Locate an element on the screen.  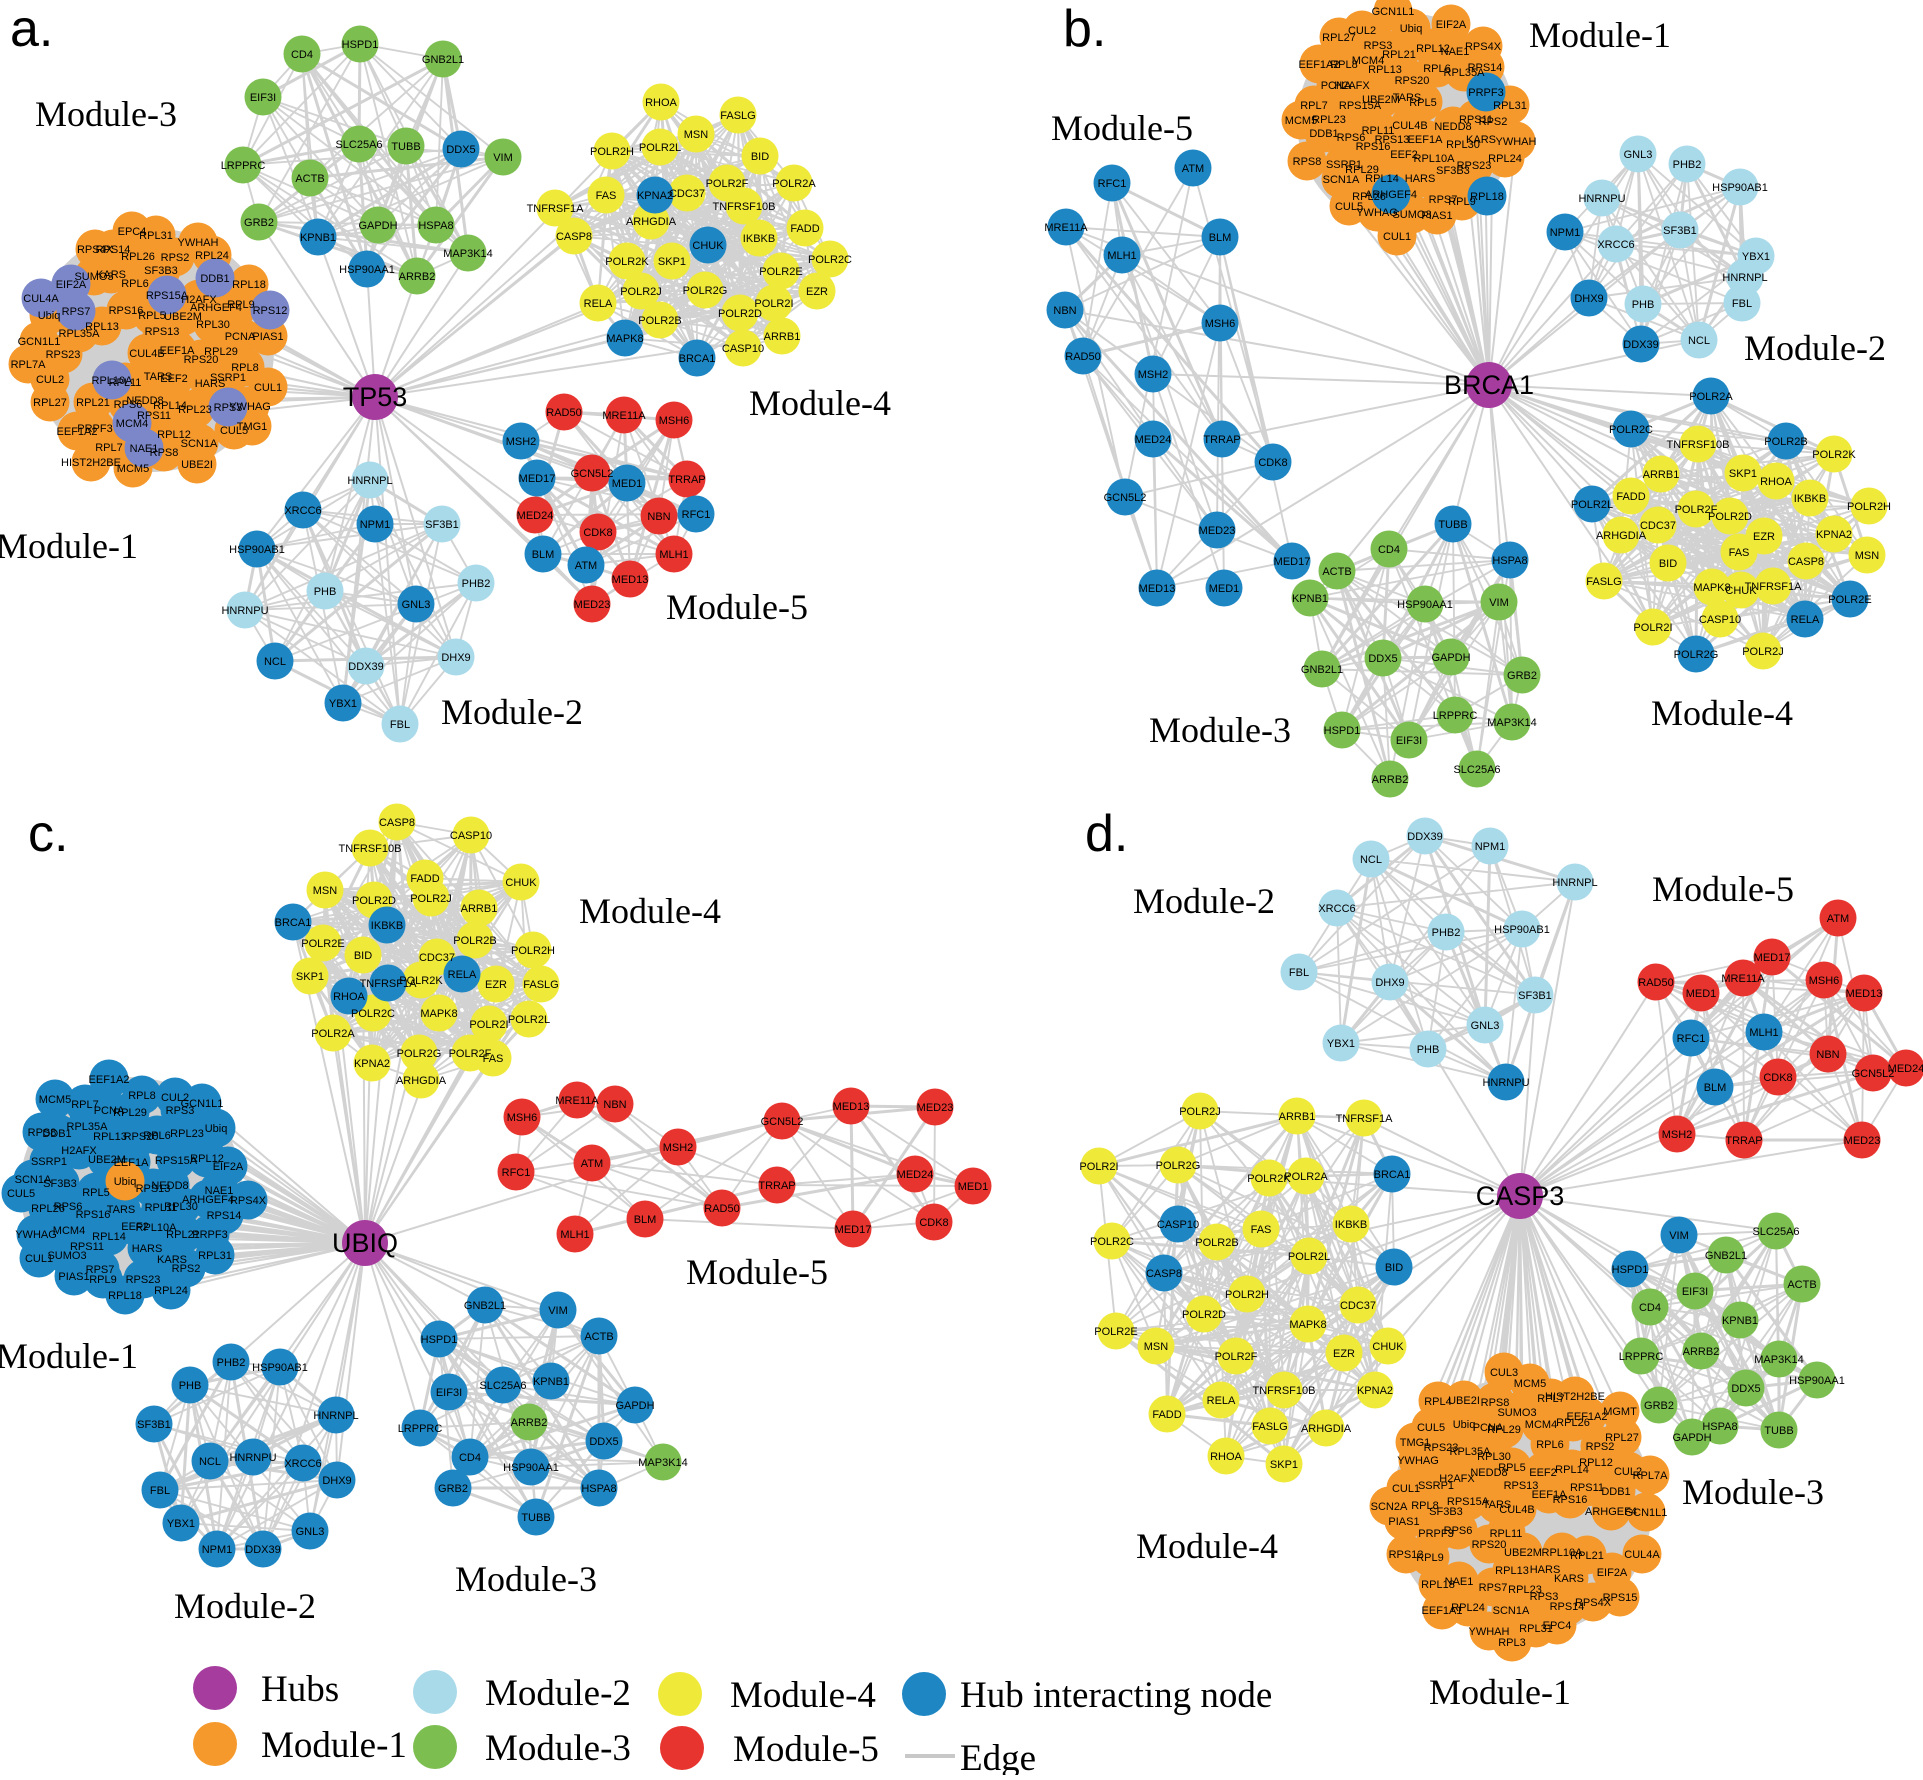
svg-text: RPL4 is located at coordinates (1438, 1402).